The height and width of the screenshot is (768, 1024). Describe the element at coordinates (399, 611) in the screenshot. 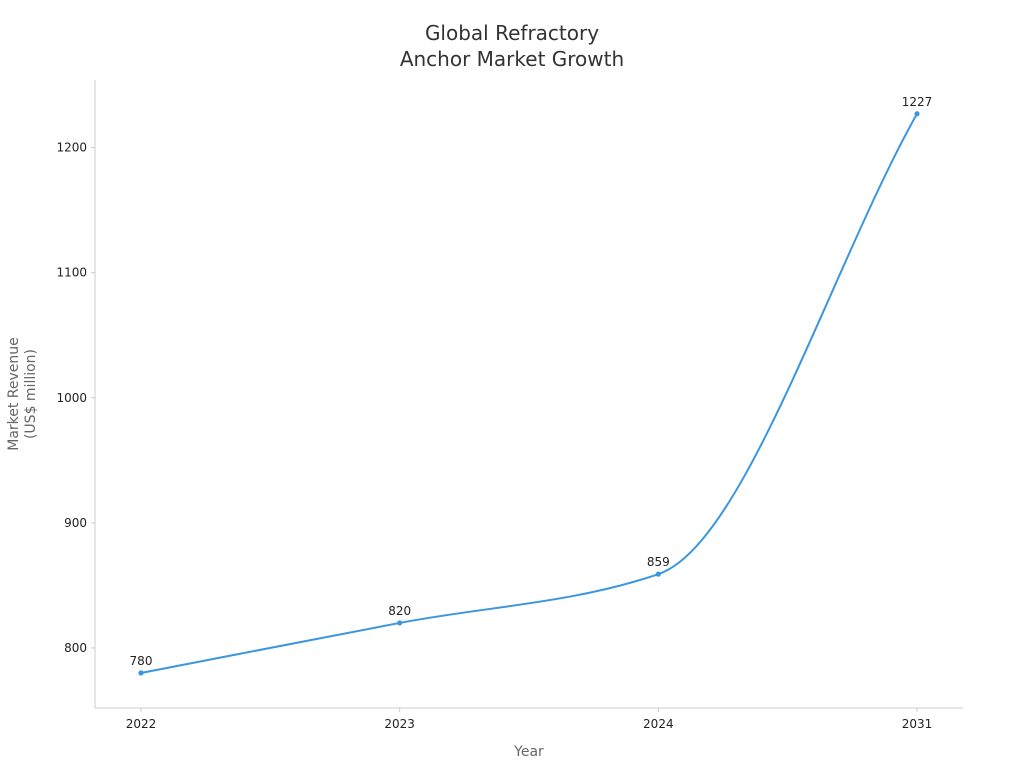

I see `data-label: 820` at that location.